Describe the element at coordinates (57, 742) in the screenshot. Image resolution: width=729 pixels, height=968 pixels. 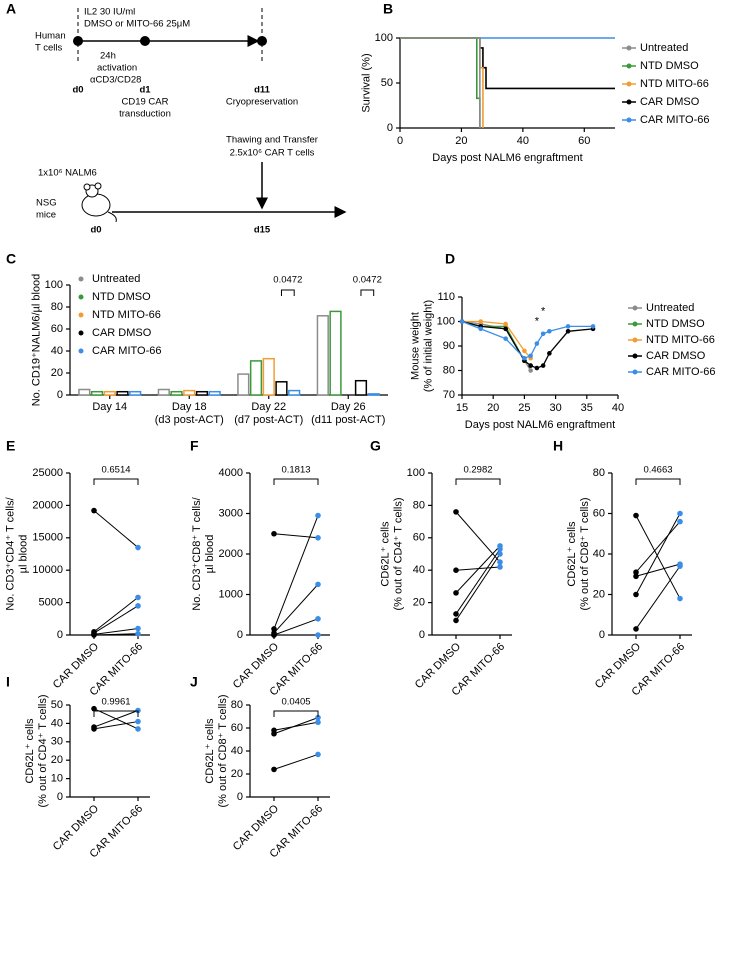
I see `y-tick-label: 30` at that location.